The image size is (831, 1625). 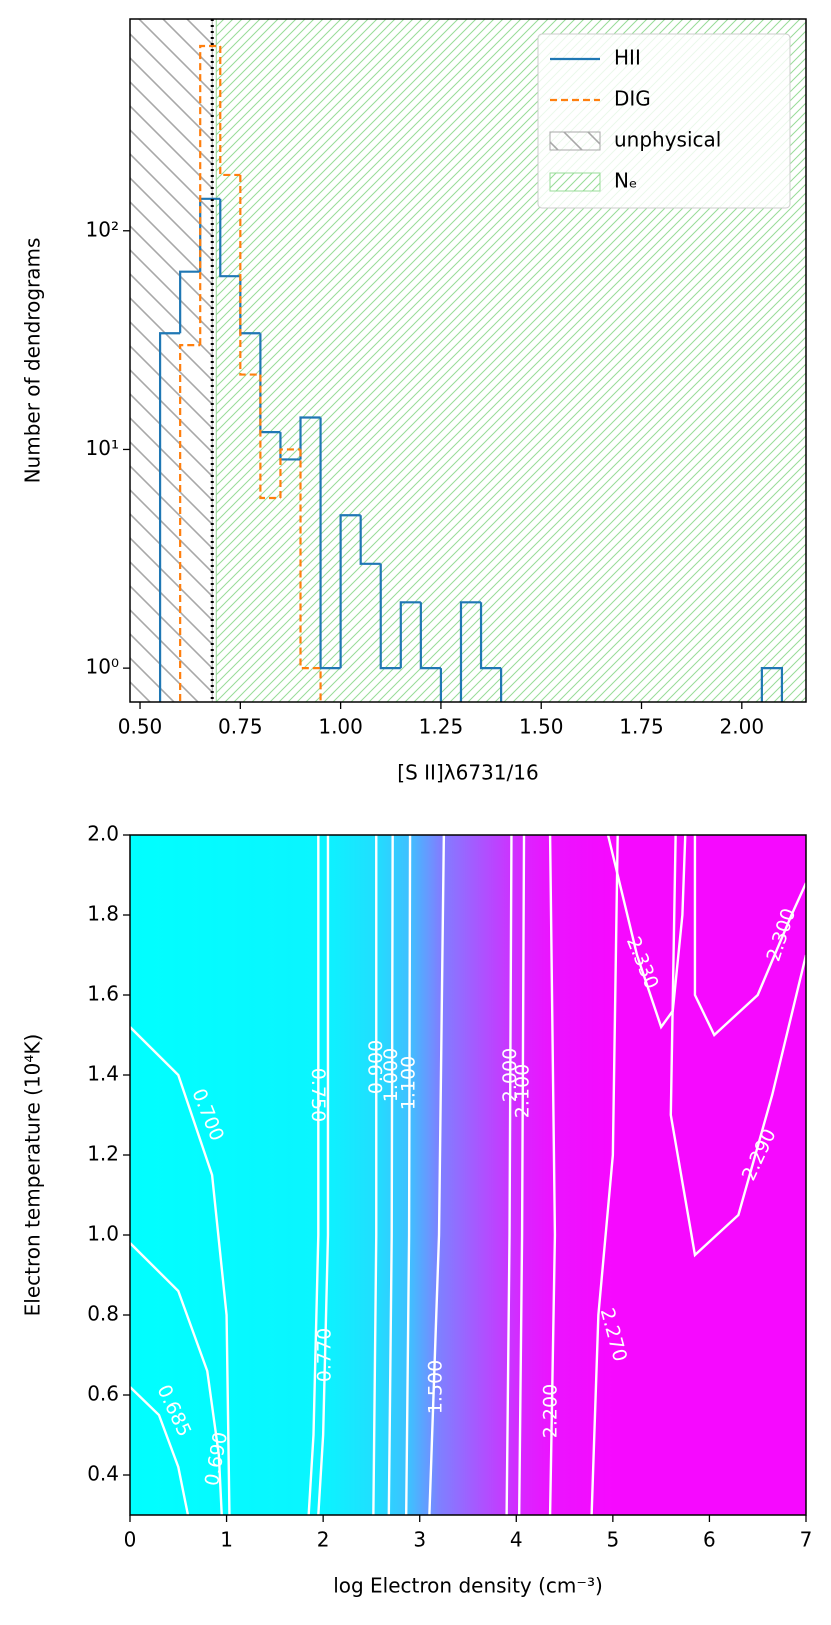 I want to click on x-tick-label: 4, so click(x=516, y=1540).